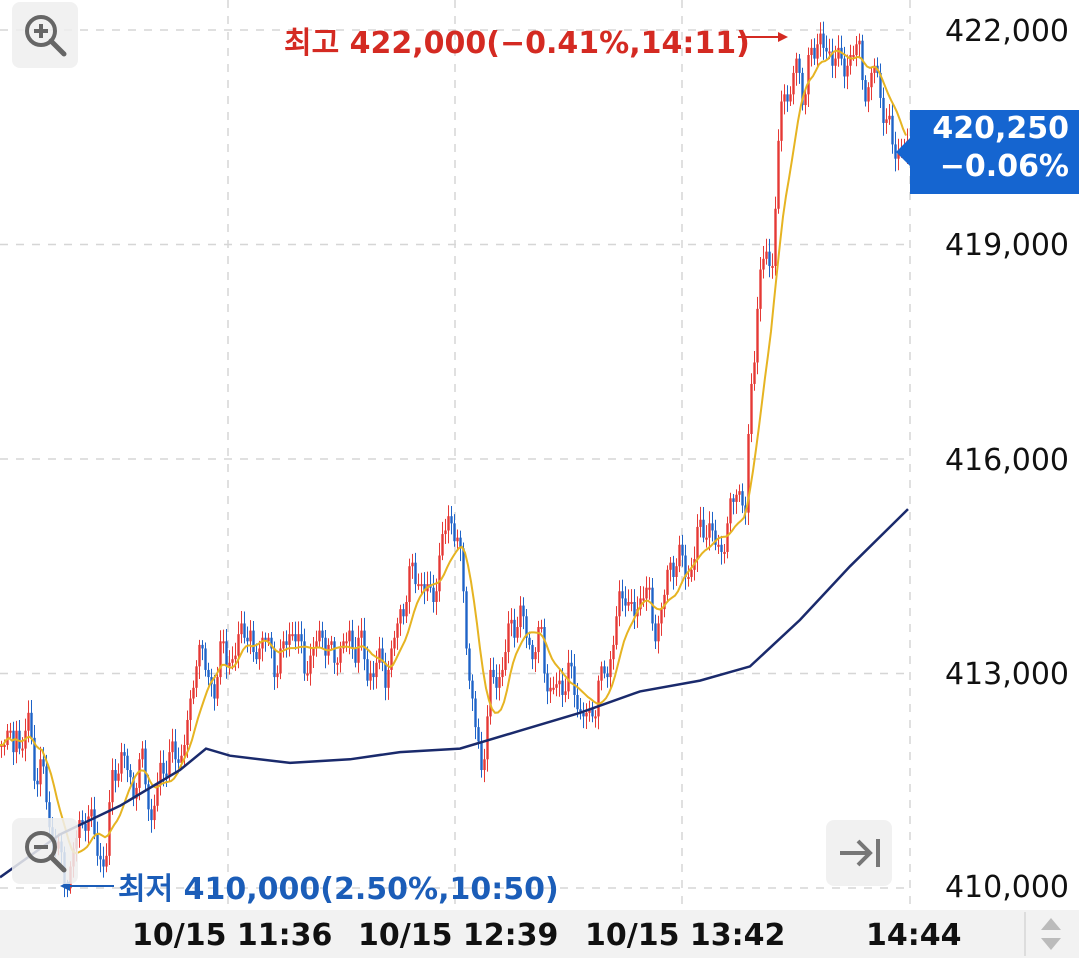  I want to click on x-axis-bar, so click(539, 934).